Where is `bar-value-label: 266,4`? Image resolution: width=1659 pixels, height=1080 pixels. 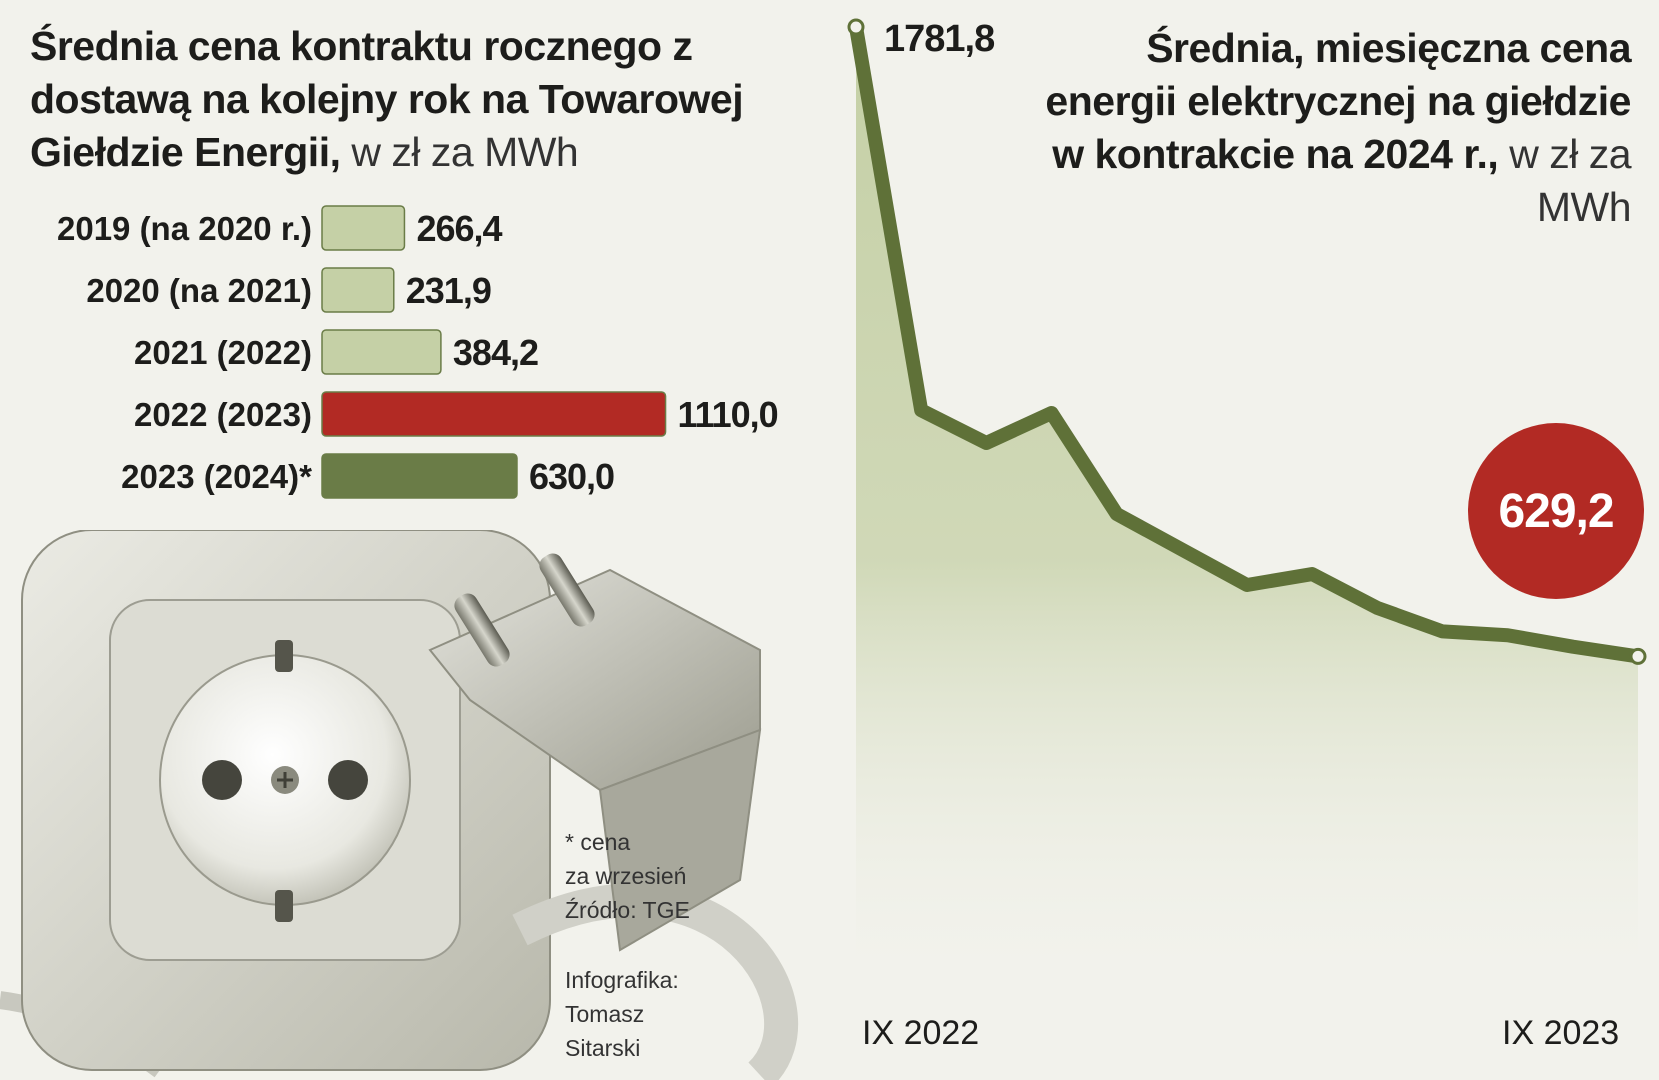 bar-value-label: 266,4 is located at coordinates (459, 228).